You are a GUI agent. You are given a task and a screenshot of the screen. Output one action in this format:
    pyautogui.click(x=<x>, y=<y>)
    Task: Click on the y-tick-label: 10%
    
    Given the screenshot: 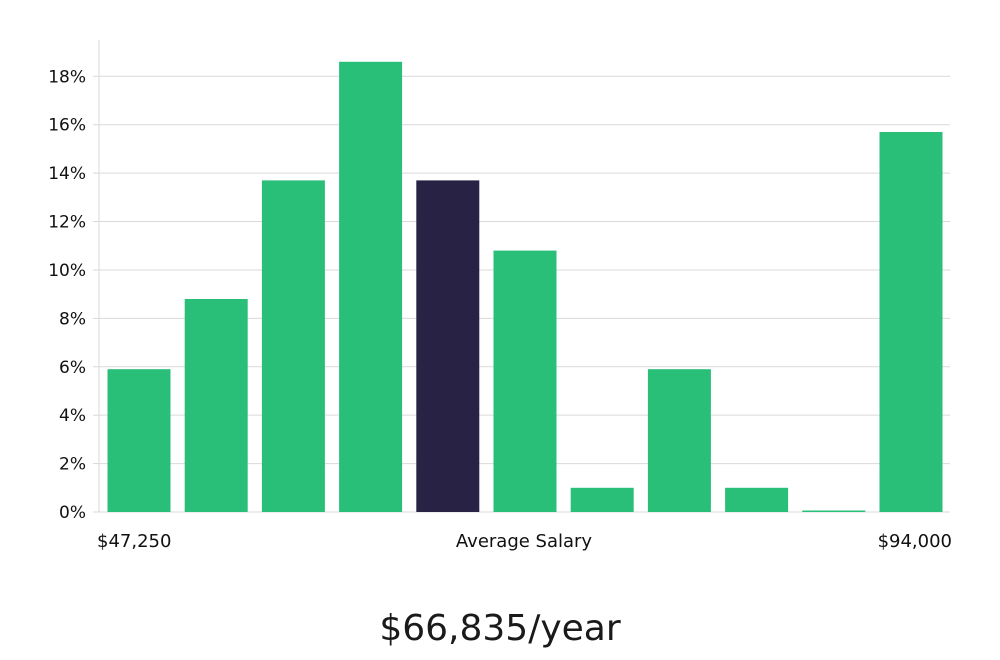 What is the action you would take?
    pyautogui.click(x=67, y=271)
    